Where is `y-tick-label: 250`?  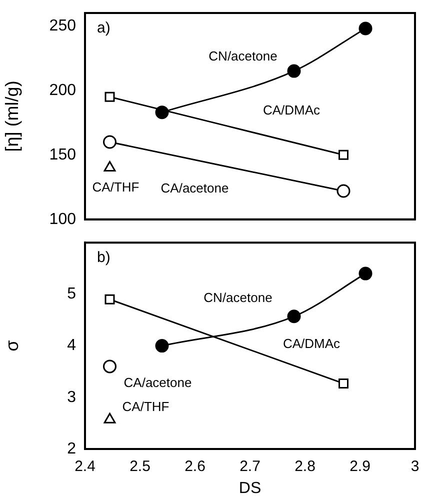
y-tick-label: 250 is located at coordinates (62, 25).